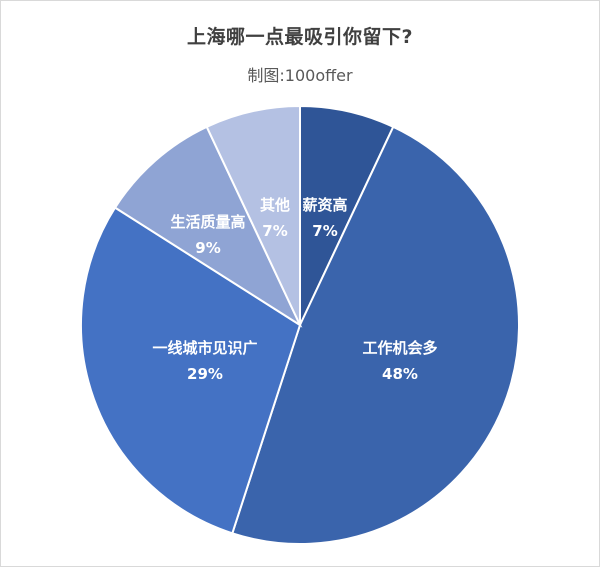 The height and width of the screenshot is (567, 600). What do you see at coordinates (205, 374) in the screenshot?
I see `slice-value-label: 29%` at bounding box center [205, 374].